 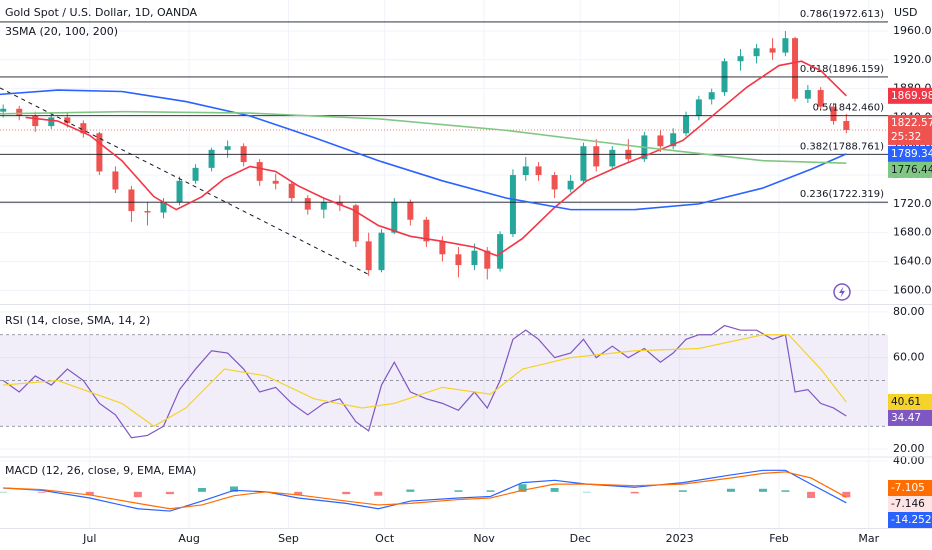 I want to click on x-tick-label: Sep, so click(x=288, y=538).